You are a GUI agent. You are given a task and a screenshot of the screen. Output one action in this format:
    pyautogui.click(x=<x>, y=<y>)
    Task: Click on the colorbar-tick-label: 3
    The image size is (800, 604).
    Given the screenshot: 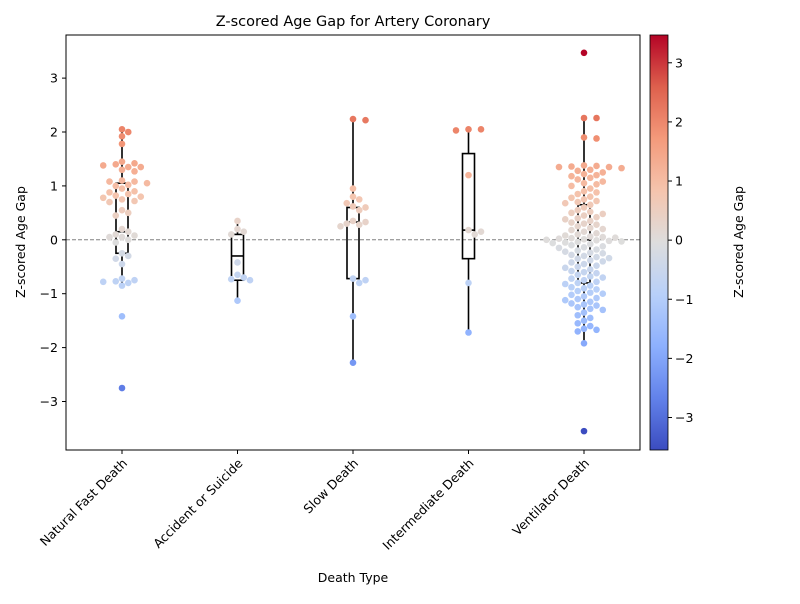 What is the action you would take?
    pyautogui.click(x=679, y=62)
    